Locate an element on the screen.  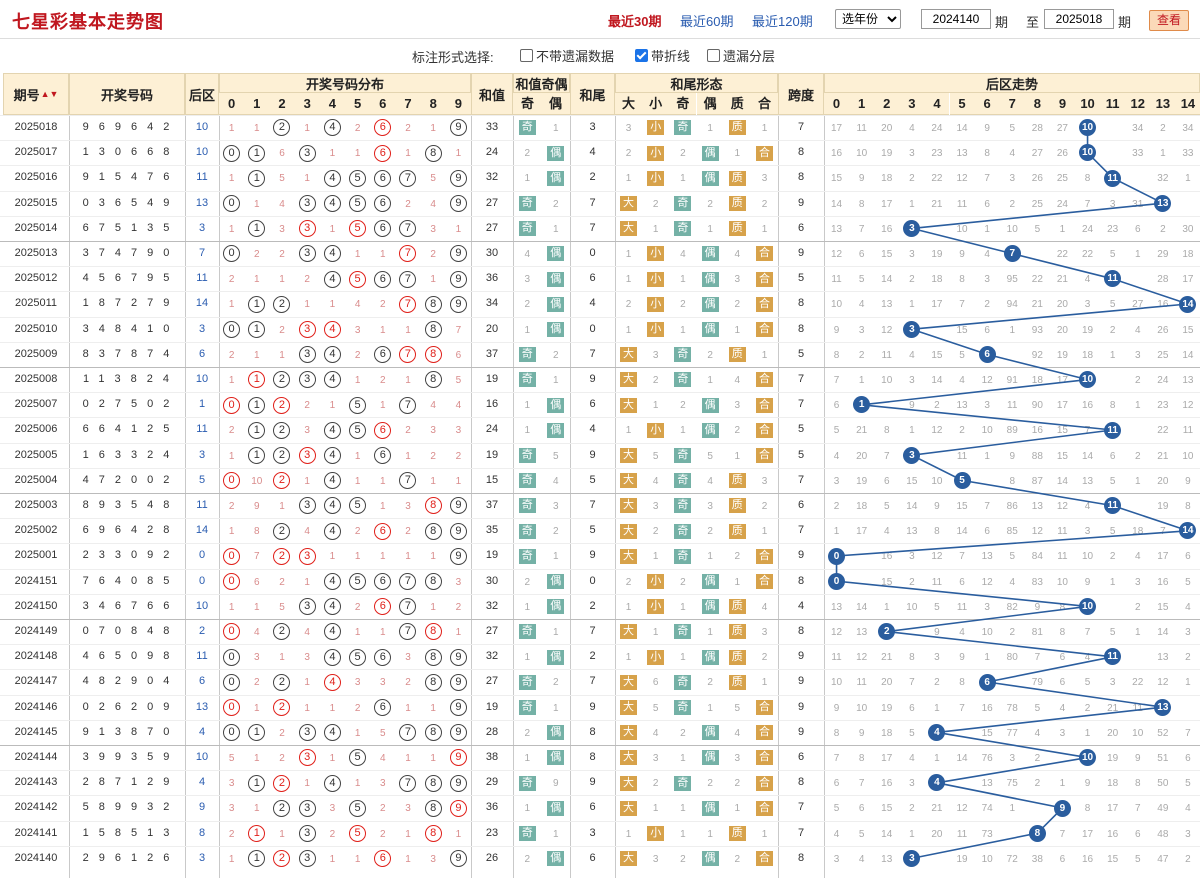
dist-ball: 3 is located at coordinates (307, 329).